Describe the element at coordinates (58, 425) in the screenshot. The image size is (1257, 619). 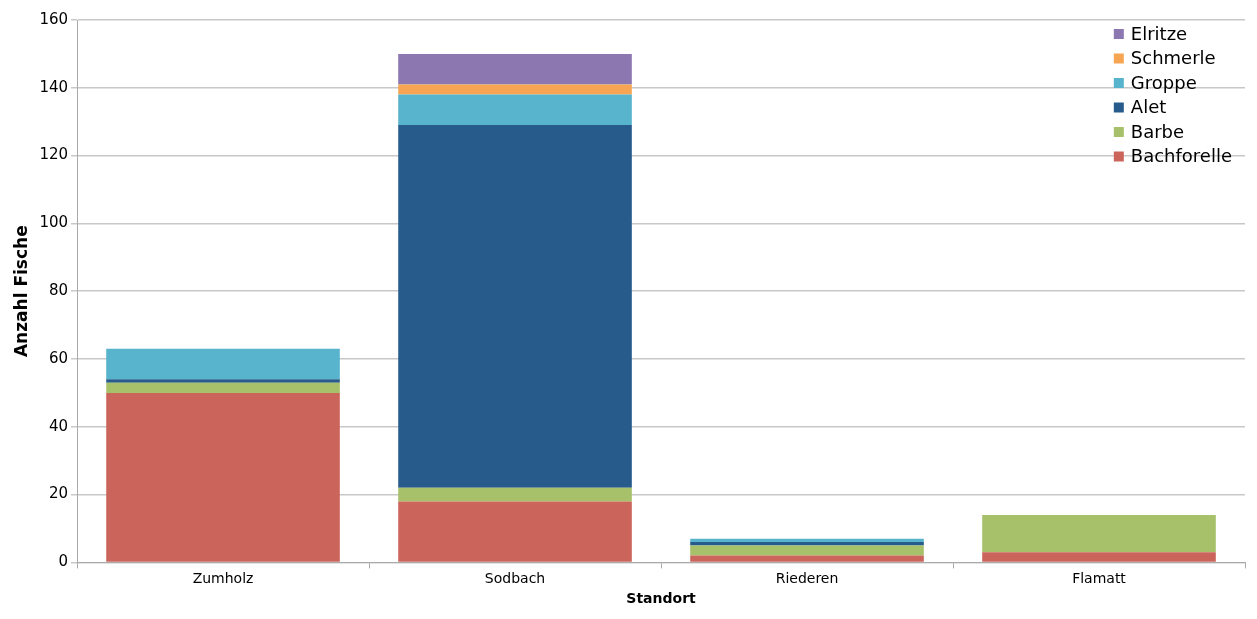
I see `y-tick-label: 40` at that location.